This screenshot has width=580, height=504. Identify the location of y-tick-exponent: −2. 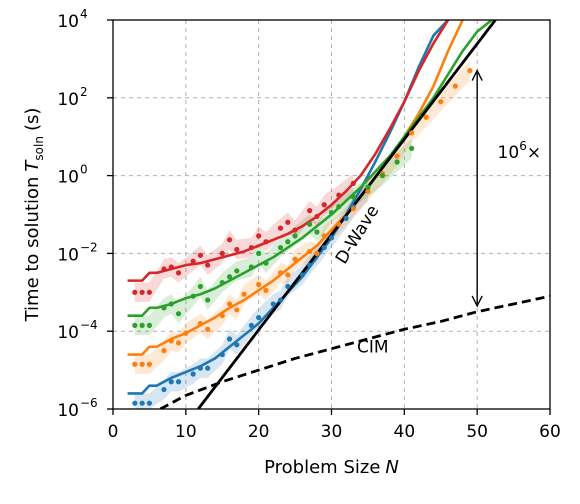
(89, 247).